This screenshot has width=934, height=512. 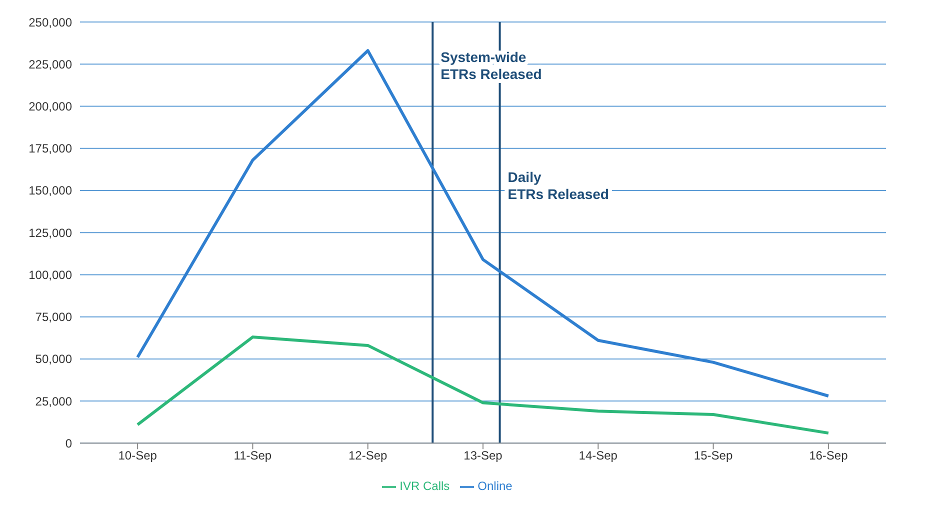 What do you see at coordinates (828, 455) in the screenshot?
I see `x-tick-label: 16-Sep` at bounding box center [828, 455].